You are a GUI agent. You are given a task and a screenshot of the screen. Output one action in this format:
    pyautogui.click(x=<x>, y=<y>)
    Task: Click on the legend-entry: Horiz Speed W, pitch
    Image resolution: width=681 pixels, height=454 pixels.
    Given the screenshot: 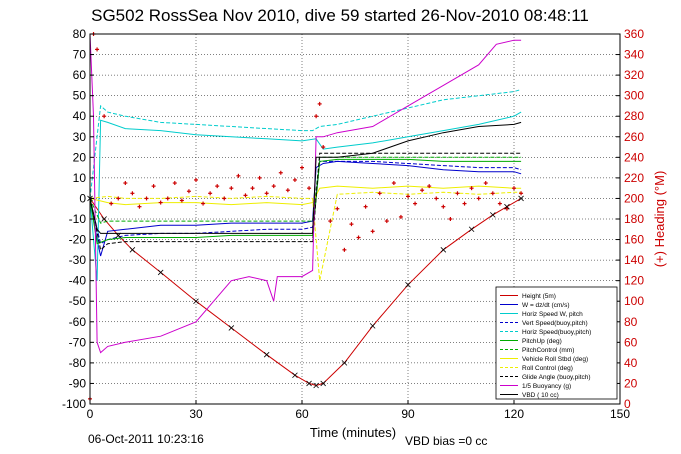 What is the action you would take?
    pyautogui.click(x=552, y=314)
    